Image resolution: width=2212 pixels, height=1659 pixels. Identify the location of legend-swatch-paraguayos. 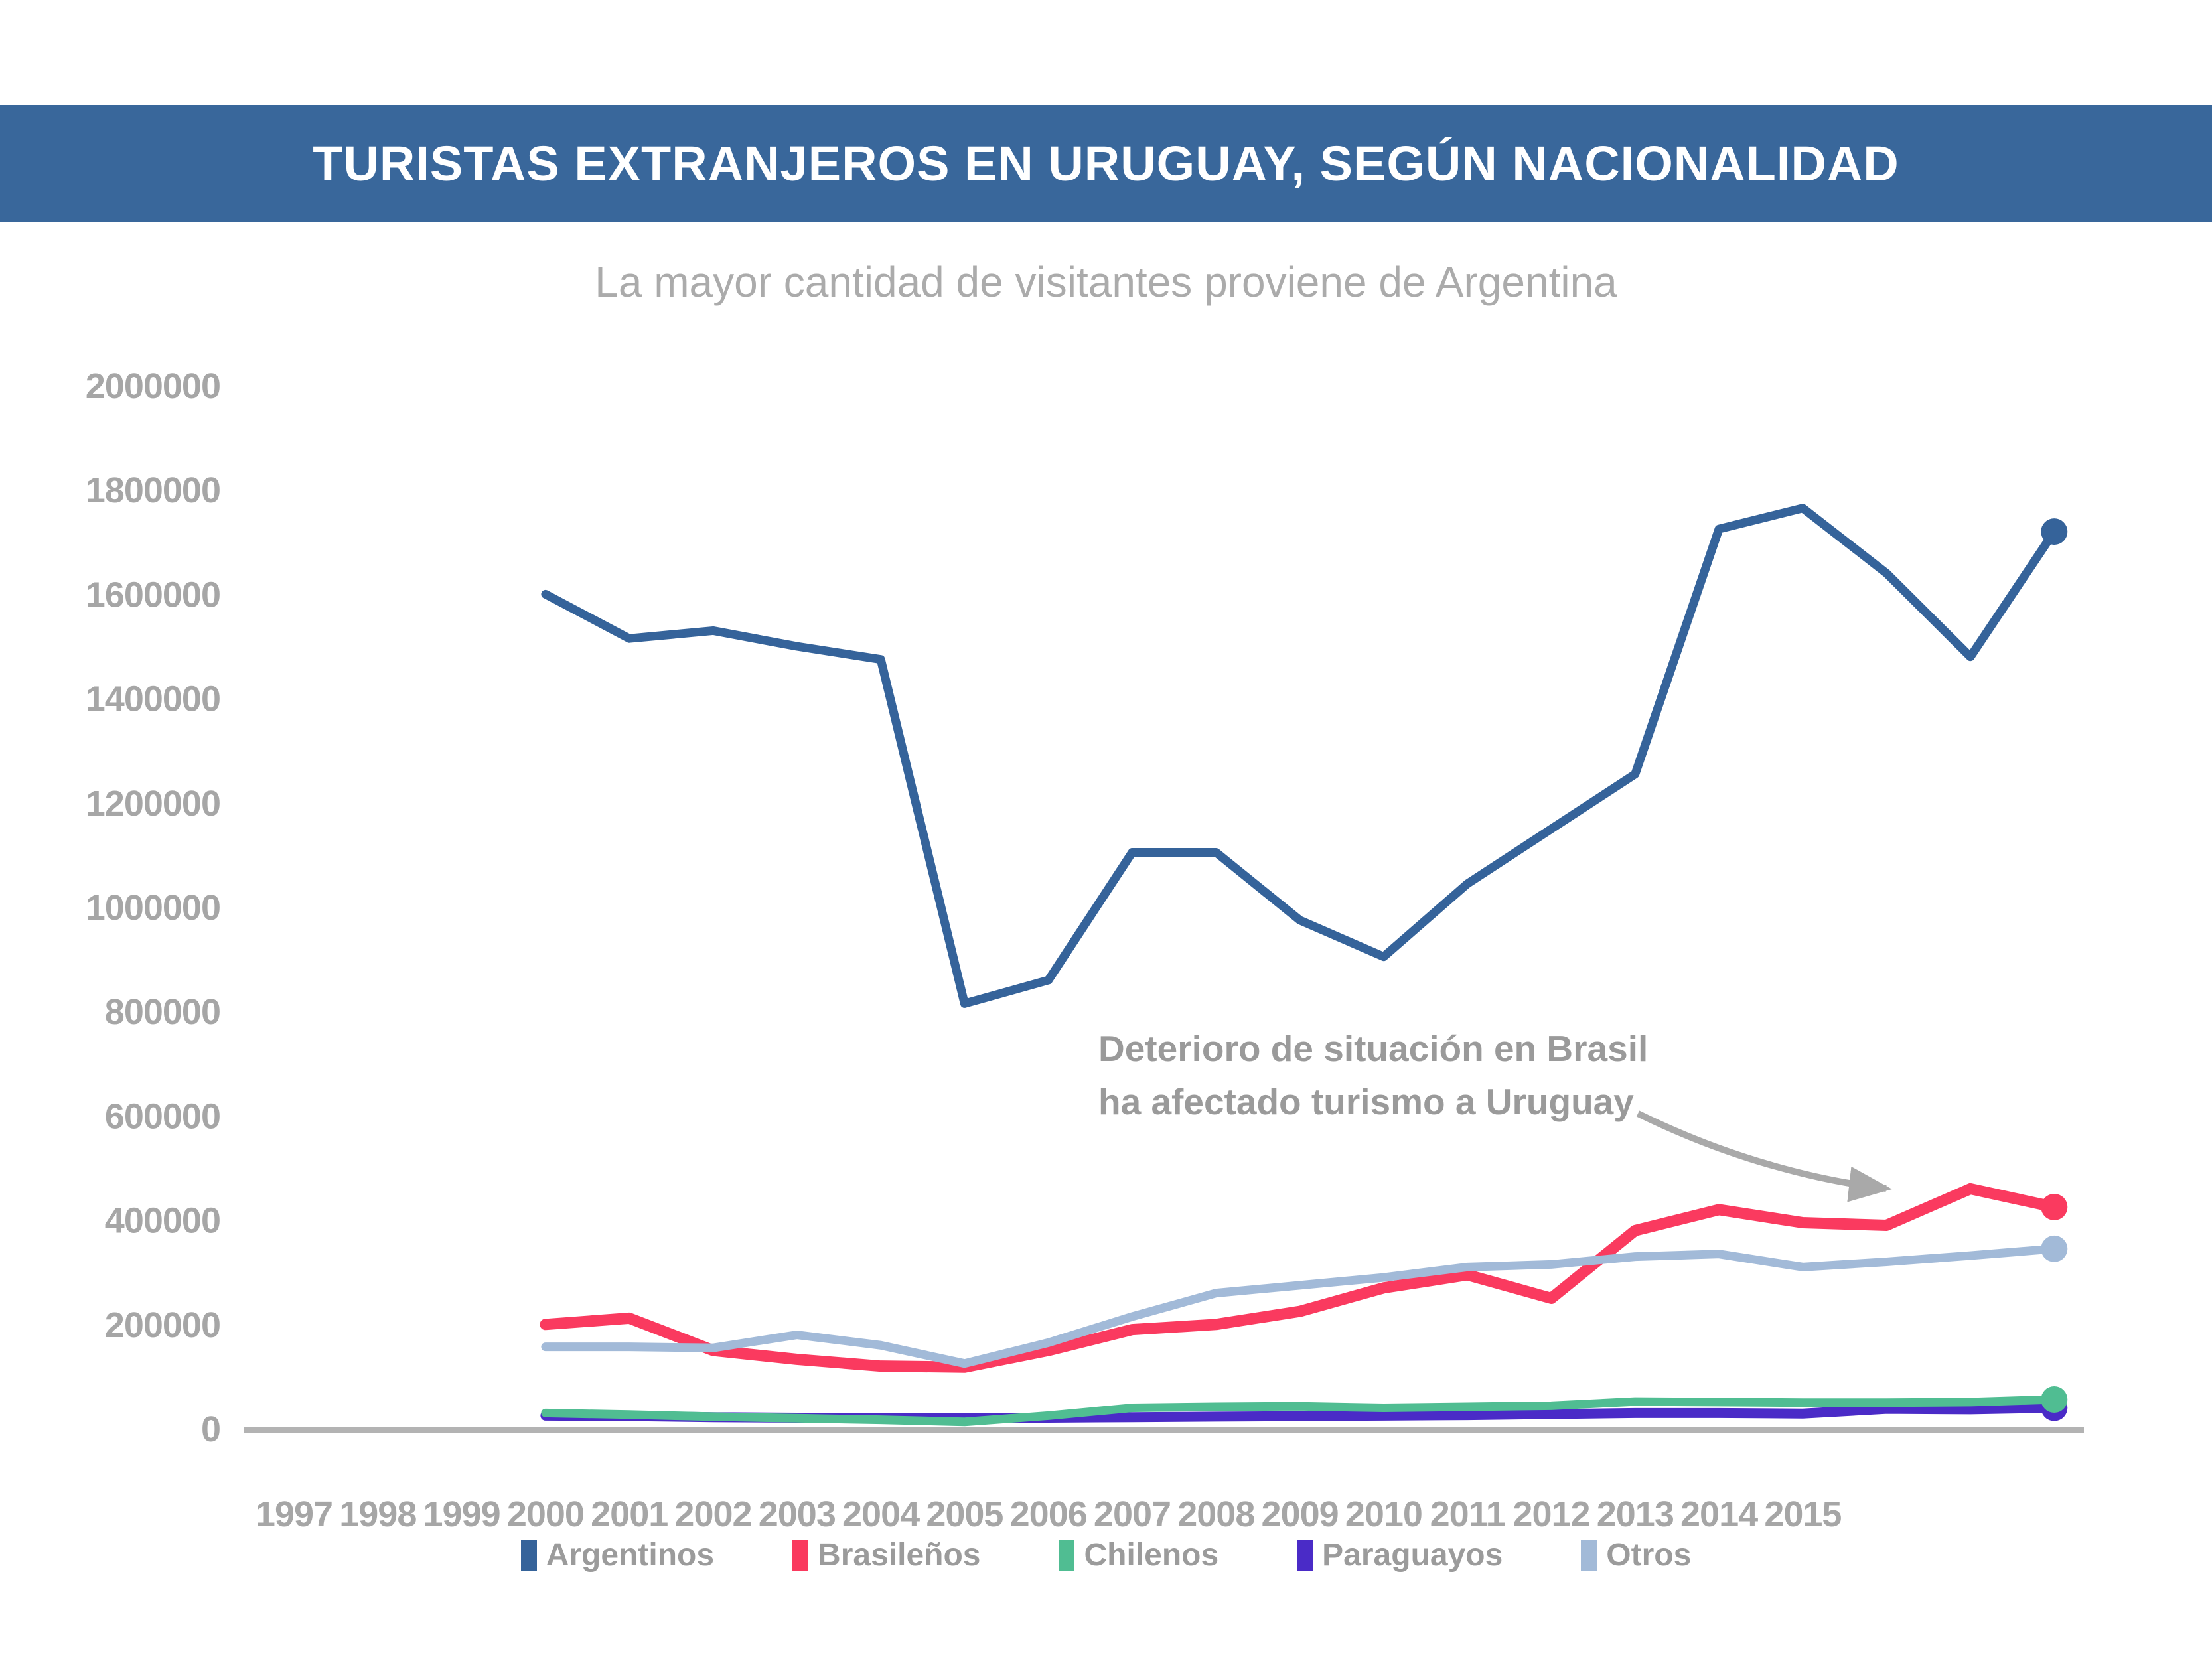
(1305, 1555).